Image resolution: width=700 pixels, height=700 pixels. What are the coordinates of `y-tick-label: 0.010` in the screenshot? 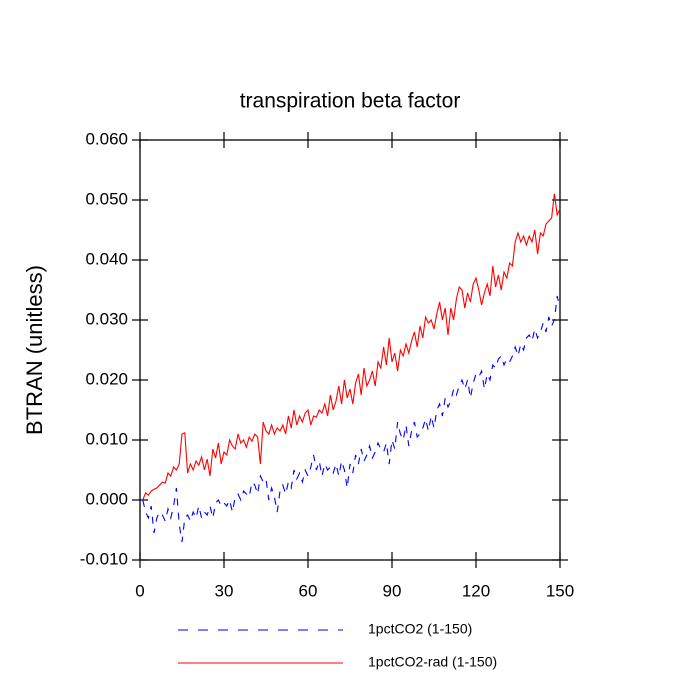 It's located at (106, 438).